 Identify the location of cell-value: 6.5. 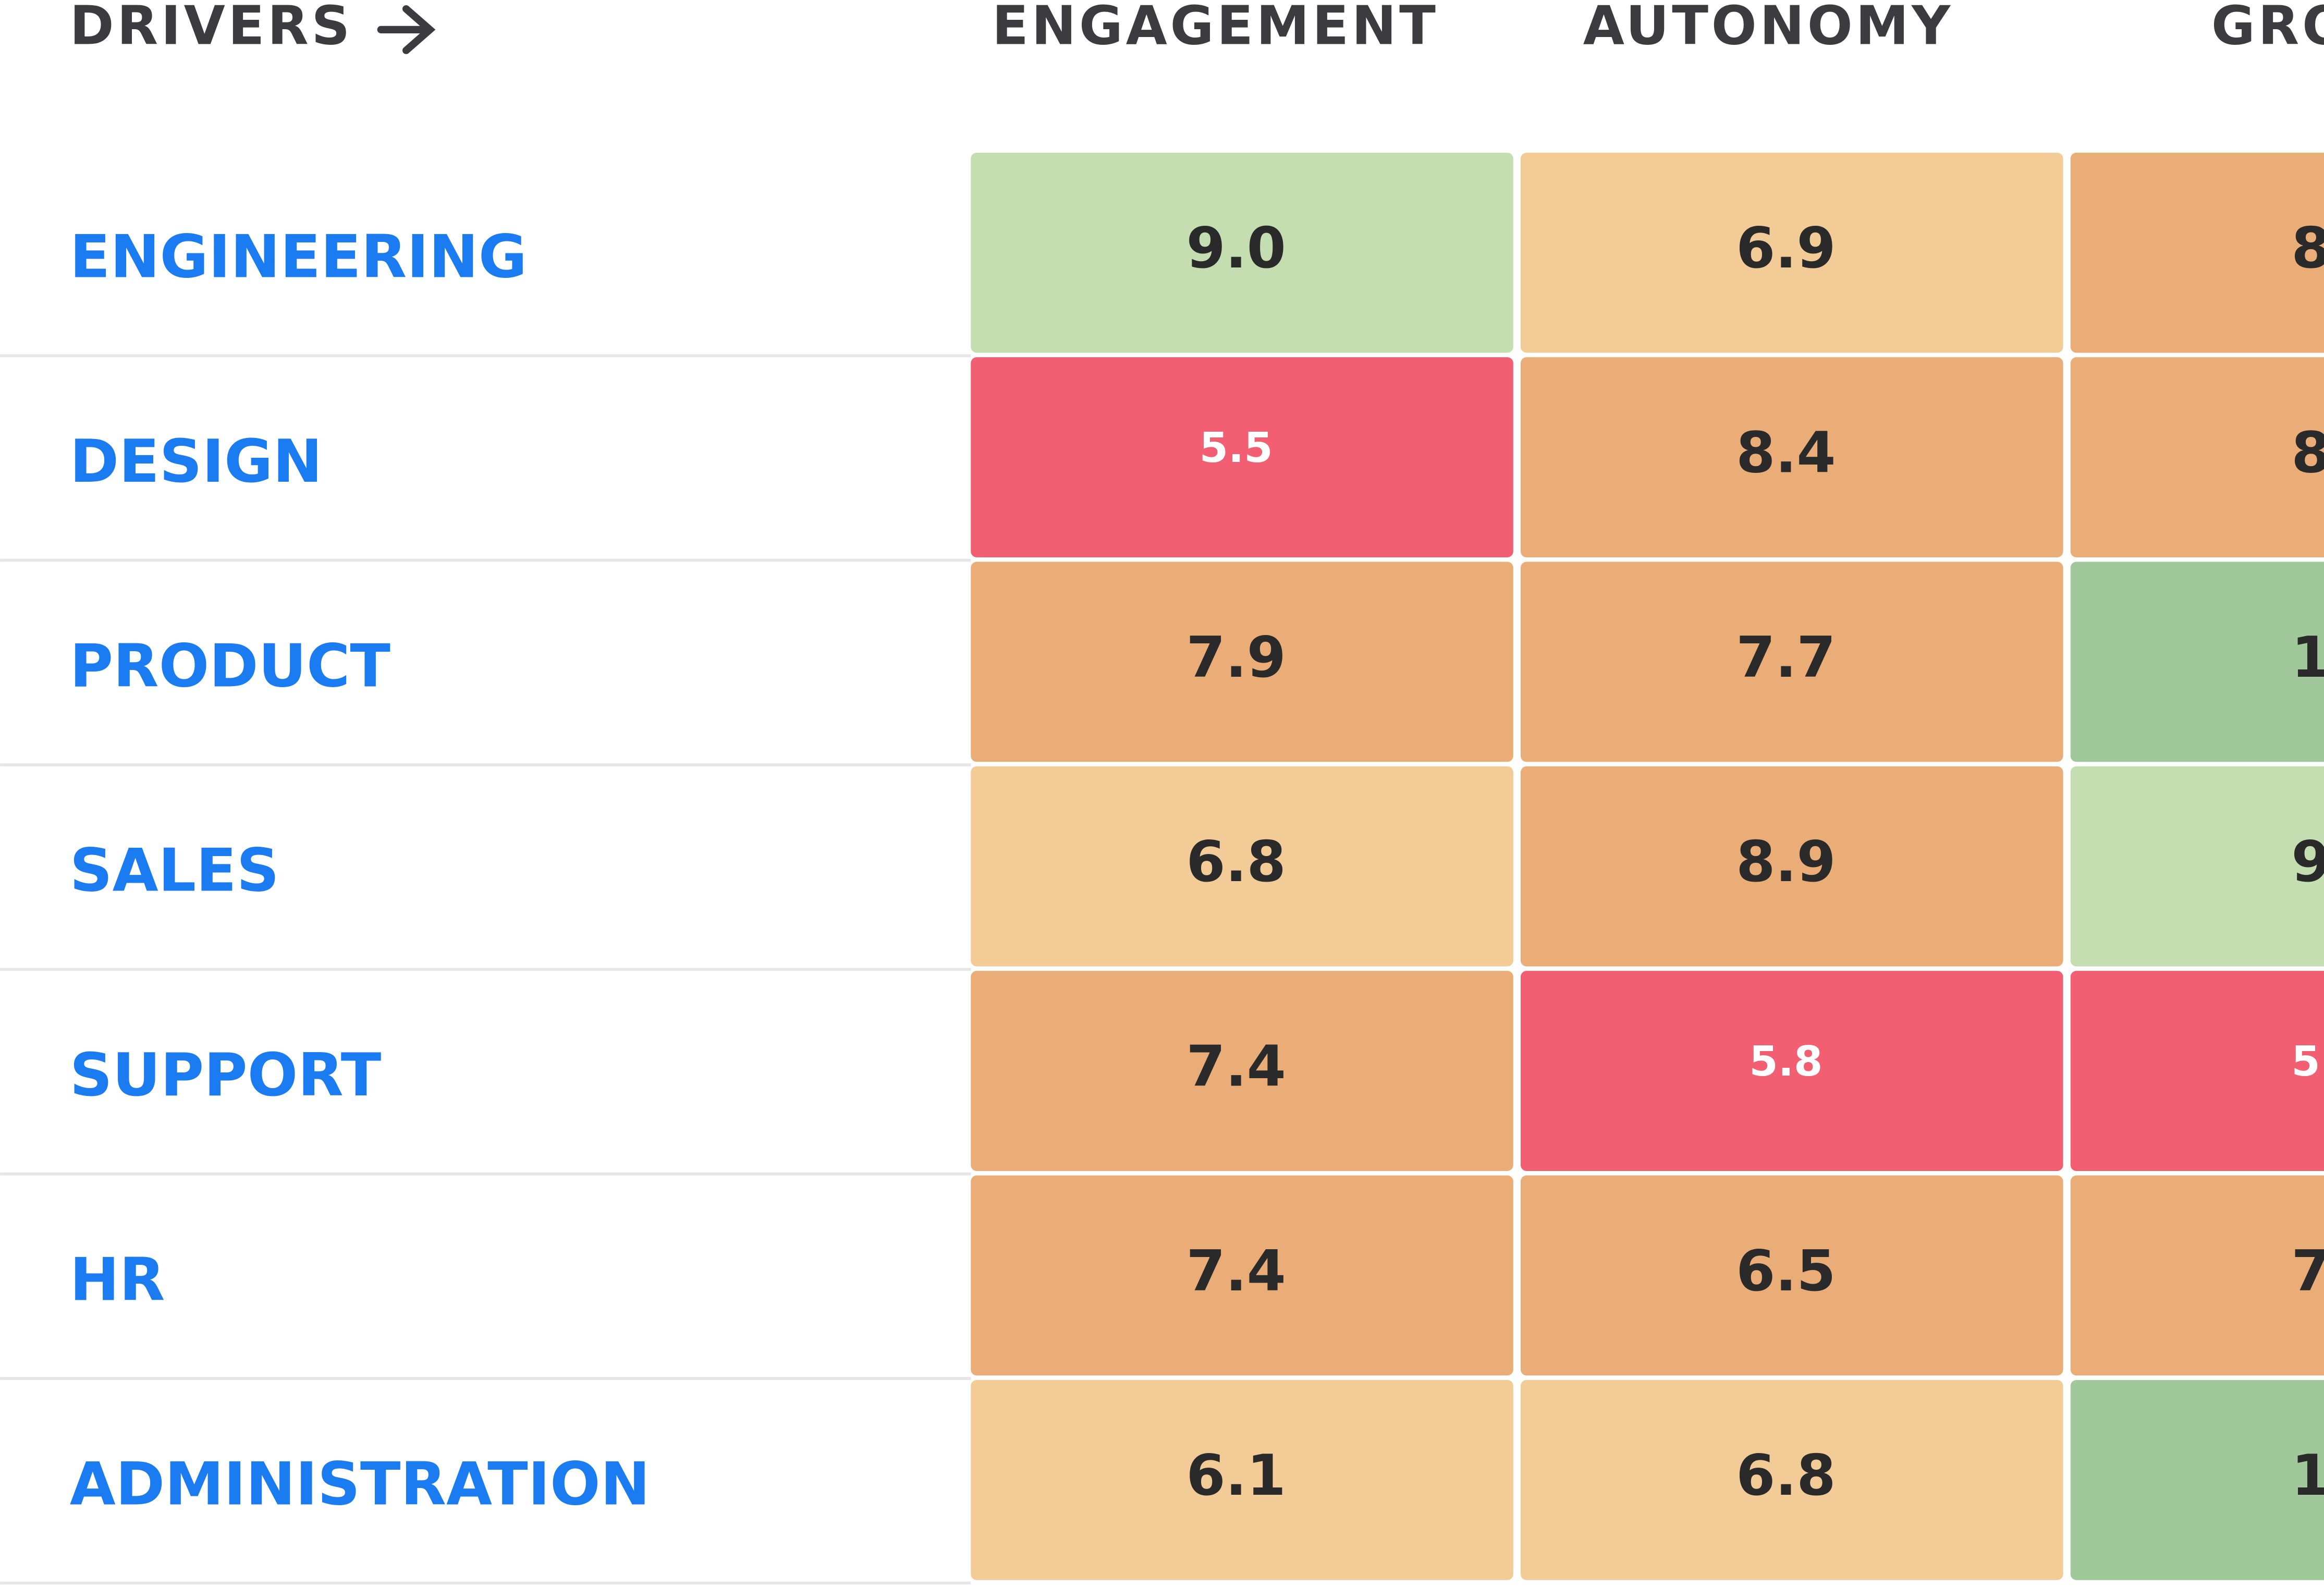
(1786, 1271).